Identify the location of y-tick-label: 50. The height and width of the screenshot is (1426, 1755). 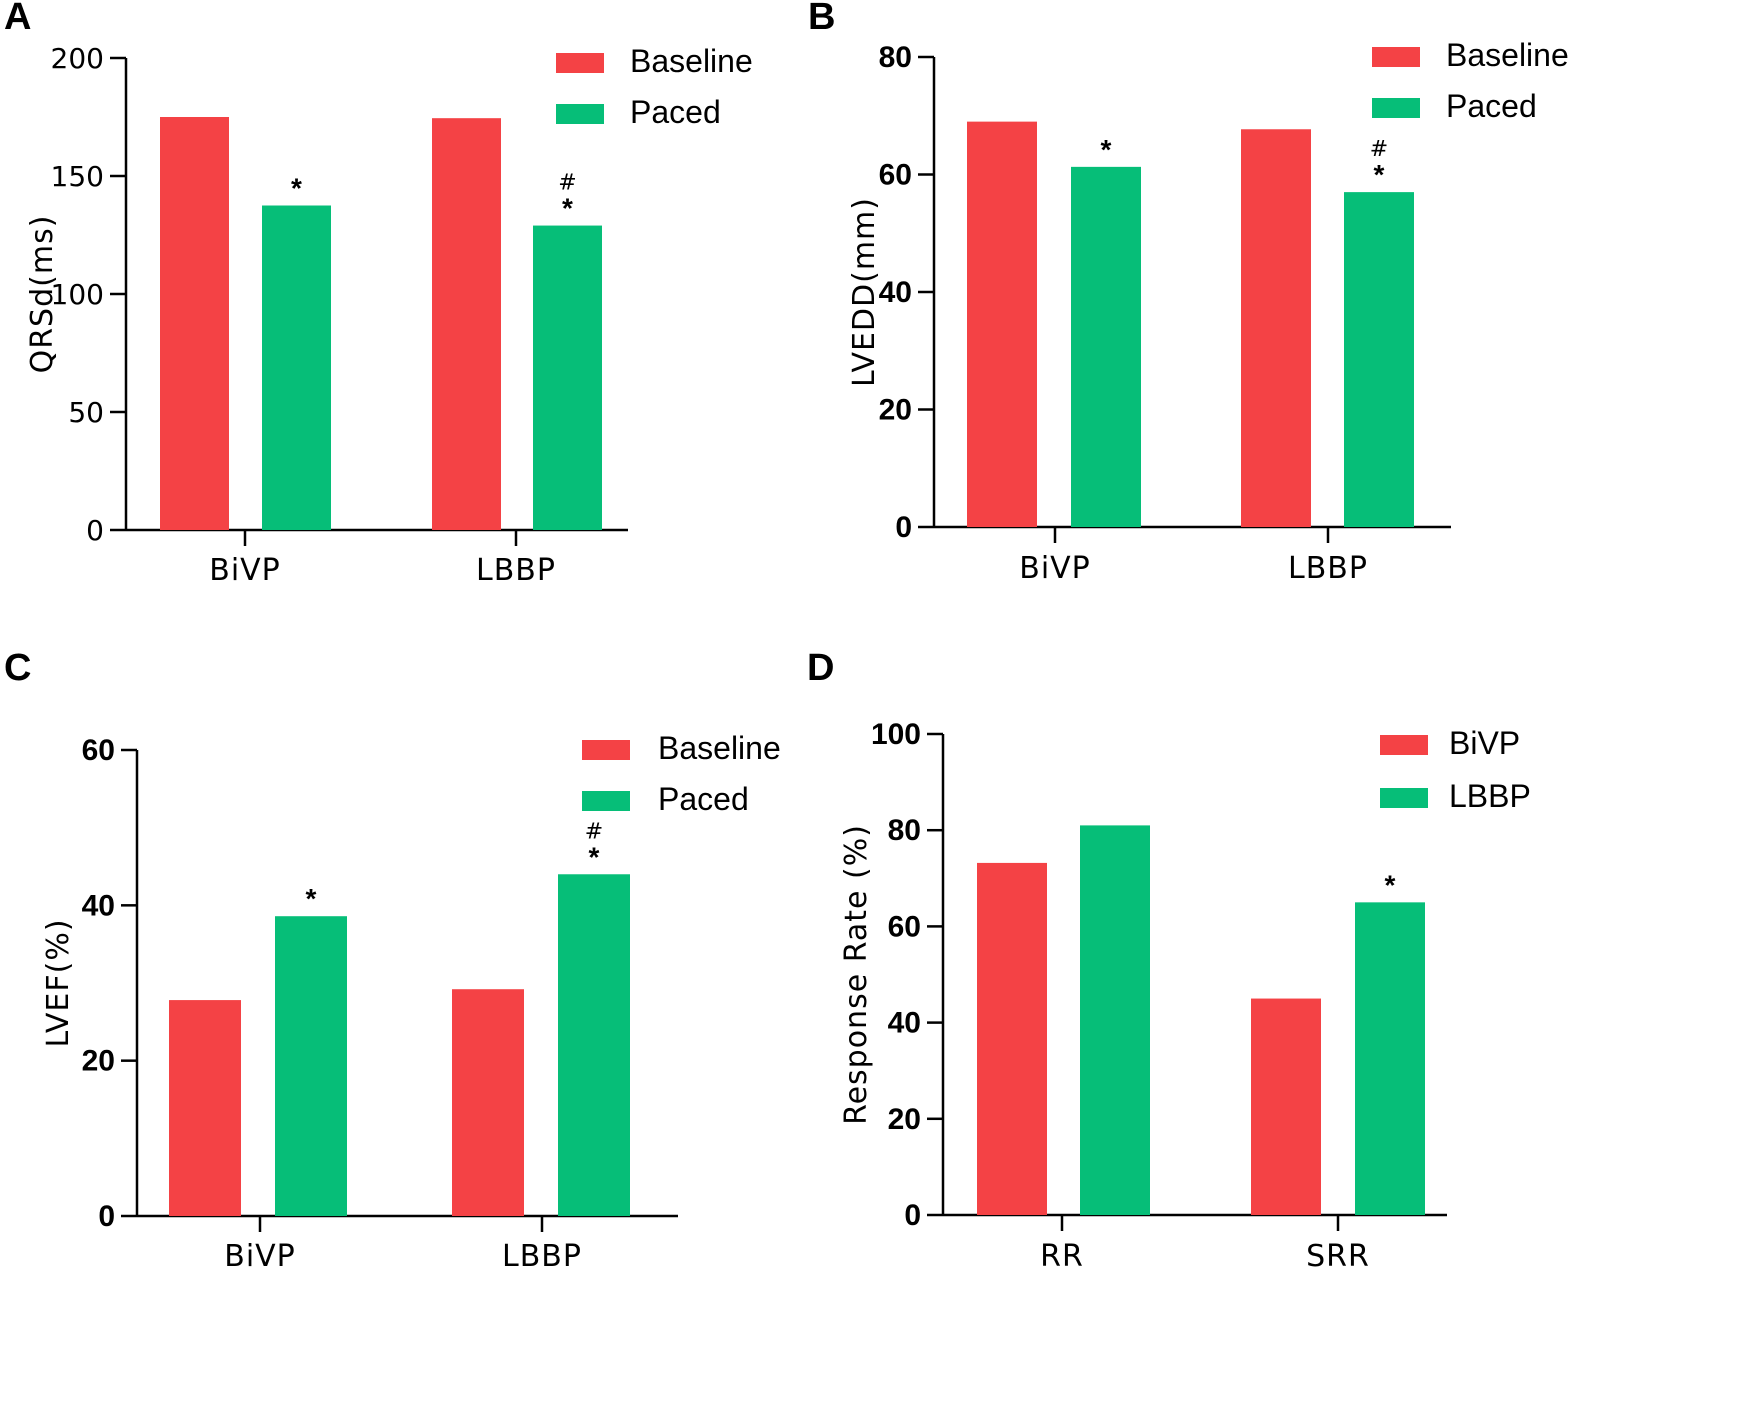
(86, 412).